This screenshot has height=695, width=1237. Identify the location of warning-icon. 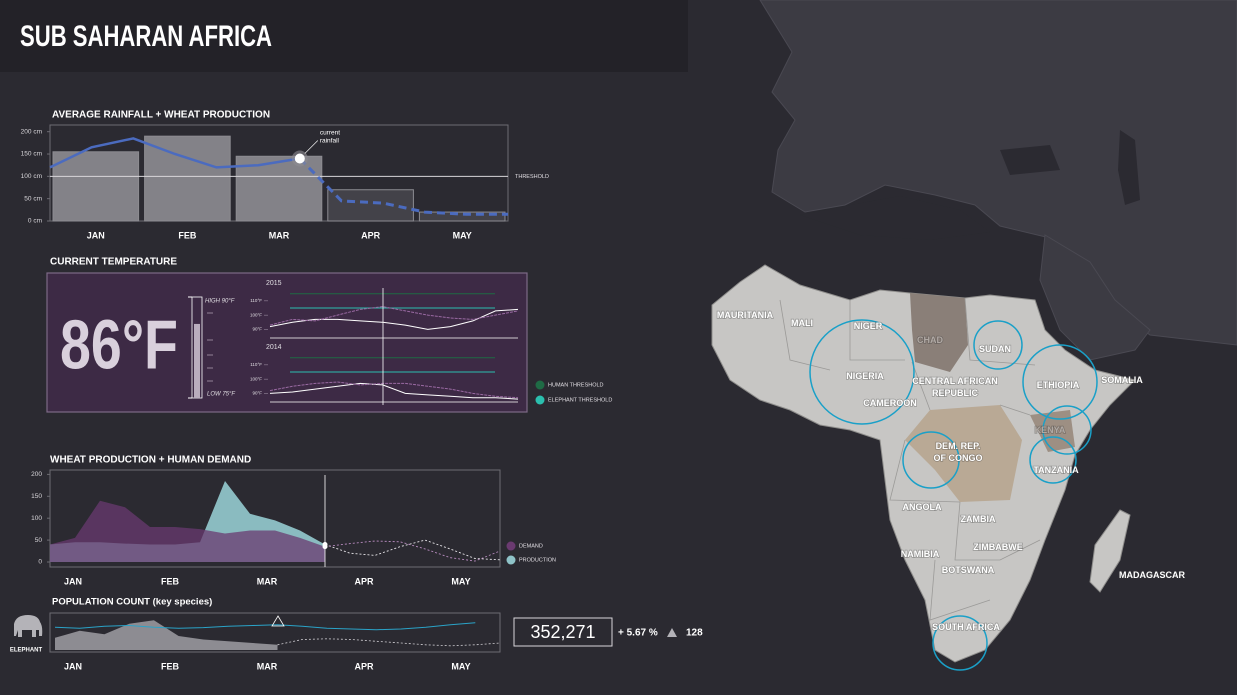
(278, 621).